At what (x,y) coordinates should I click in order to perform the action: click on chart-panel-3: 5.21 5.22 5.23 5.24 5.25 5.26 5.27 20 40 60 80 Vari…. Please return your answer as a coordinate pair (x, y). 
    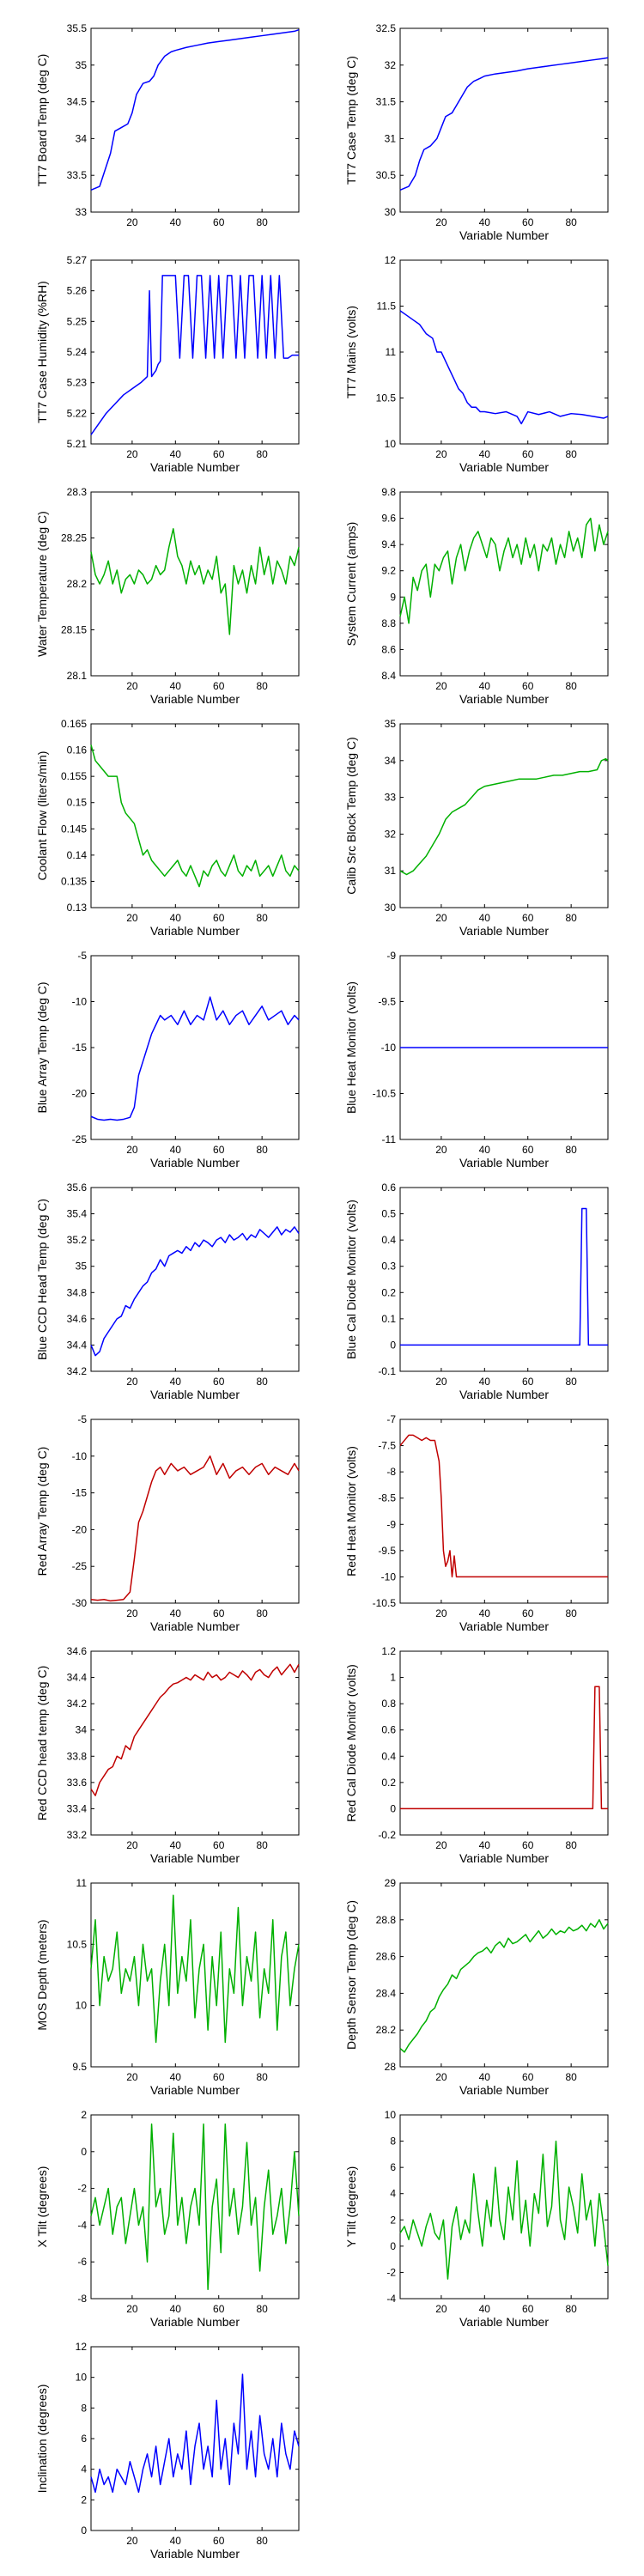
    Looking at the image, I should click on (167, 364).